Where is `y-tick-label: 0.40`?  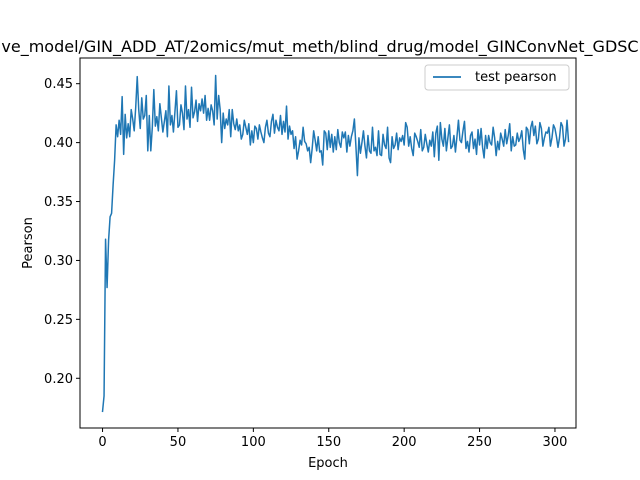 y-tick-label: 0.40 is located at coordinates (58, 143).